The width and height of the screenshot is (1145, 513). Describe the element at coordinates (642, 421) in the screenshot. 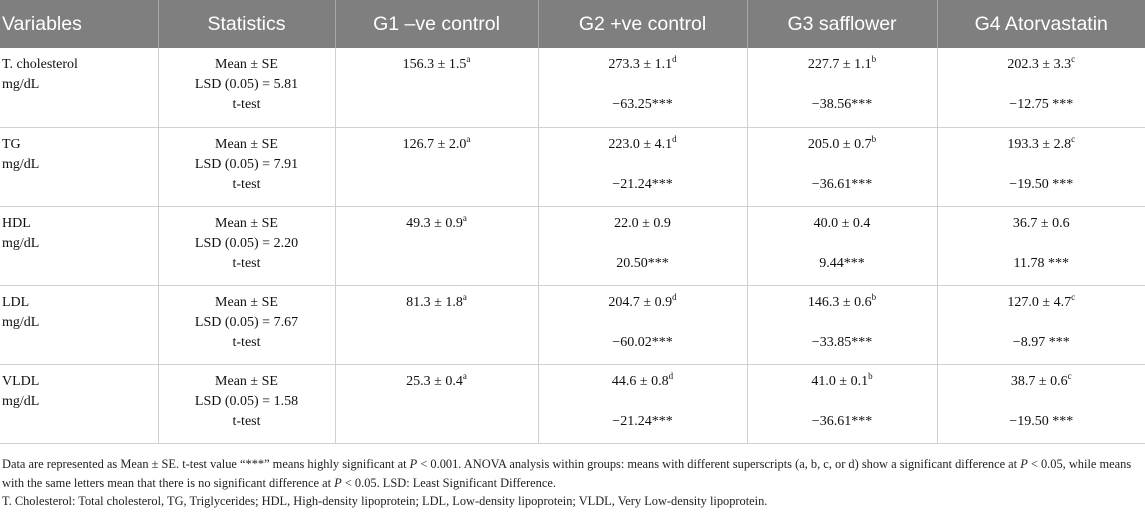

I see `t-value: −21.24***` at that location.